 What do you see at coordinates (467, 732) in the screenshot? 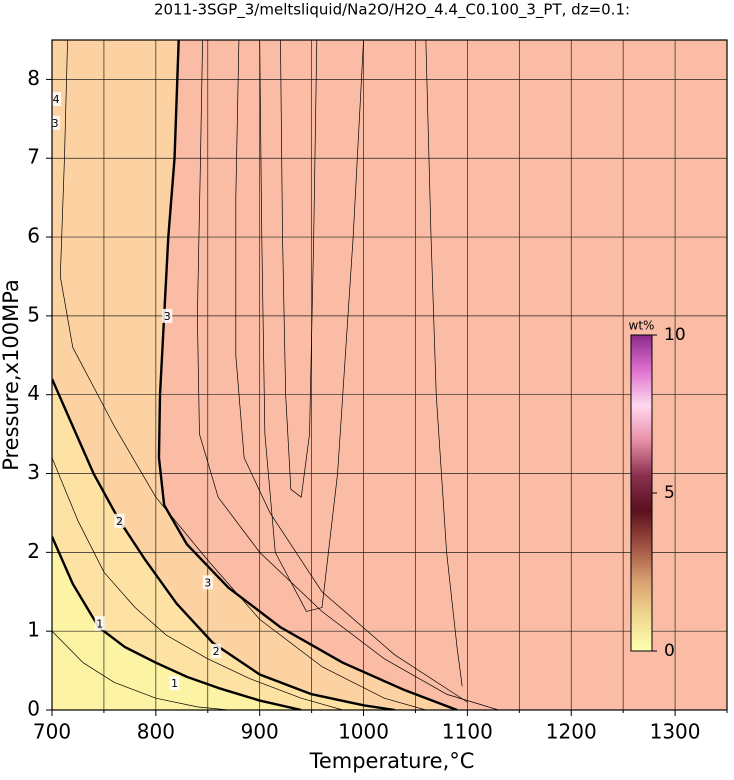
I see `x-tick-label: 1100` at bounding box center [467, 732].